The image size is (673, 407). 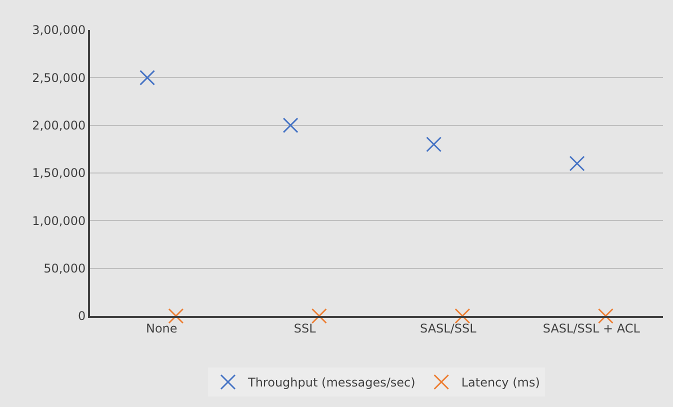 What do you see at coordinates (591, 328) in the screenshot?
I see `x-tick-label: SASL/SSL + ACL` at bounding box center [591, 328].